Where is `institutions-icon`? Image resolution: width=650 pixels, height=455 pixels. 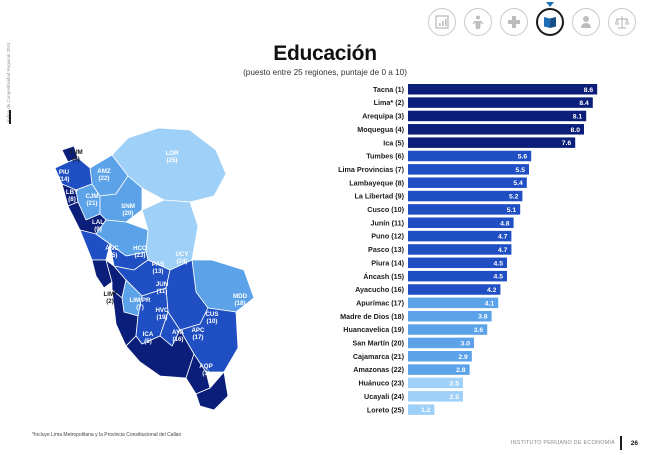 institutions-icon is located at coordinates (586, 22).